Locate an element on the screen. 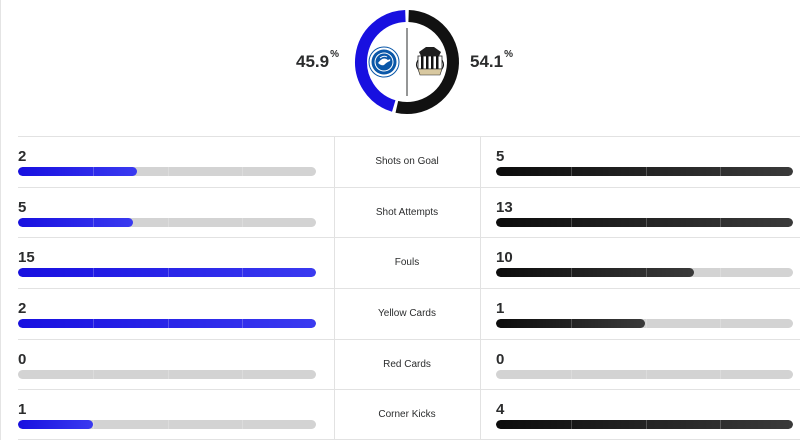 The height and width of the screenshot is (440, 800). home-possession-arc is located at coordinates (380, 61).